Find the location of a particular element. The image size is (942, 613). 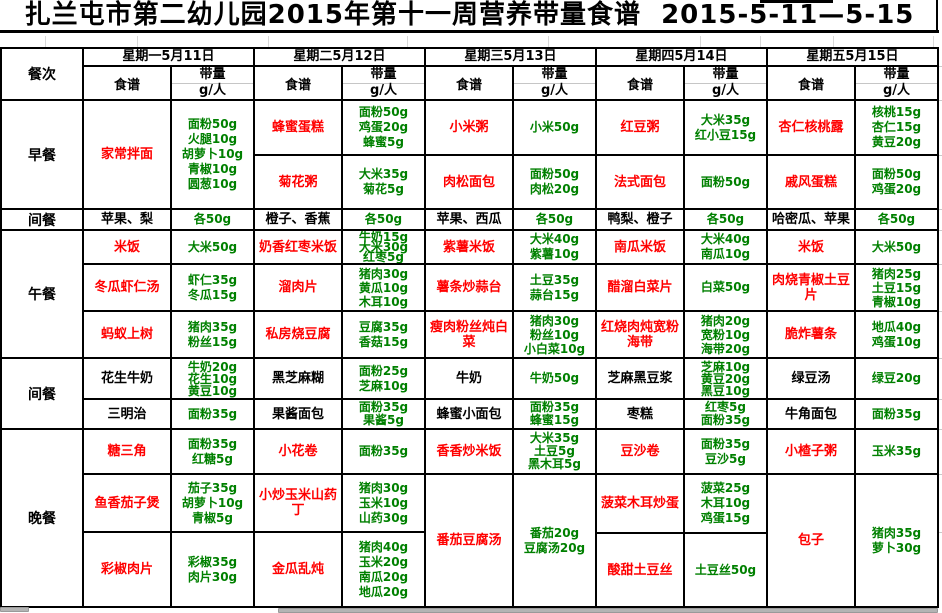

dish-amount-cell: 土豆丝50g is located at coordinates (726, 571).